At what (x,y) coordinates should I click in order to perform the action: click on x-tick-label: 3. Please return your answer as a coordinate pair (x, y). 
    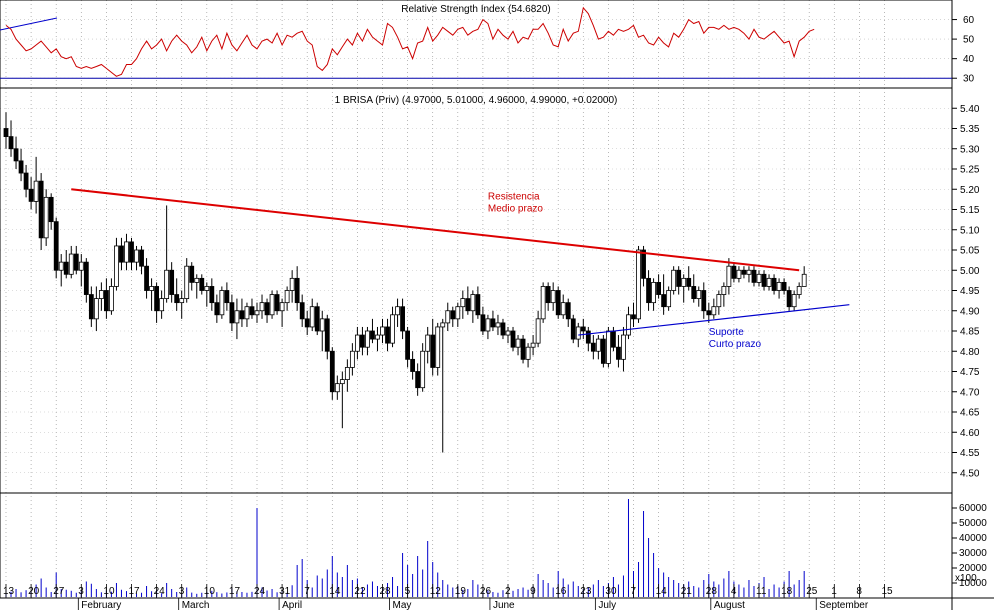
    Looking at the image, I should click on (182, 591).